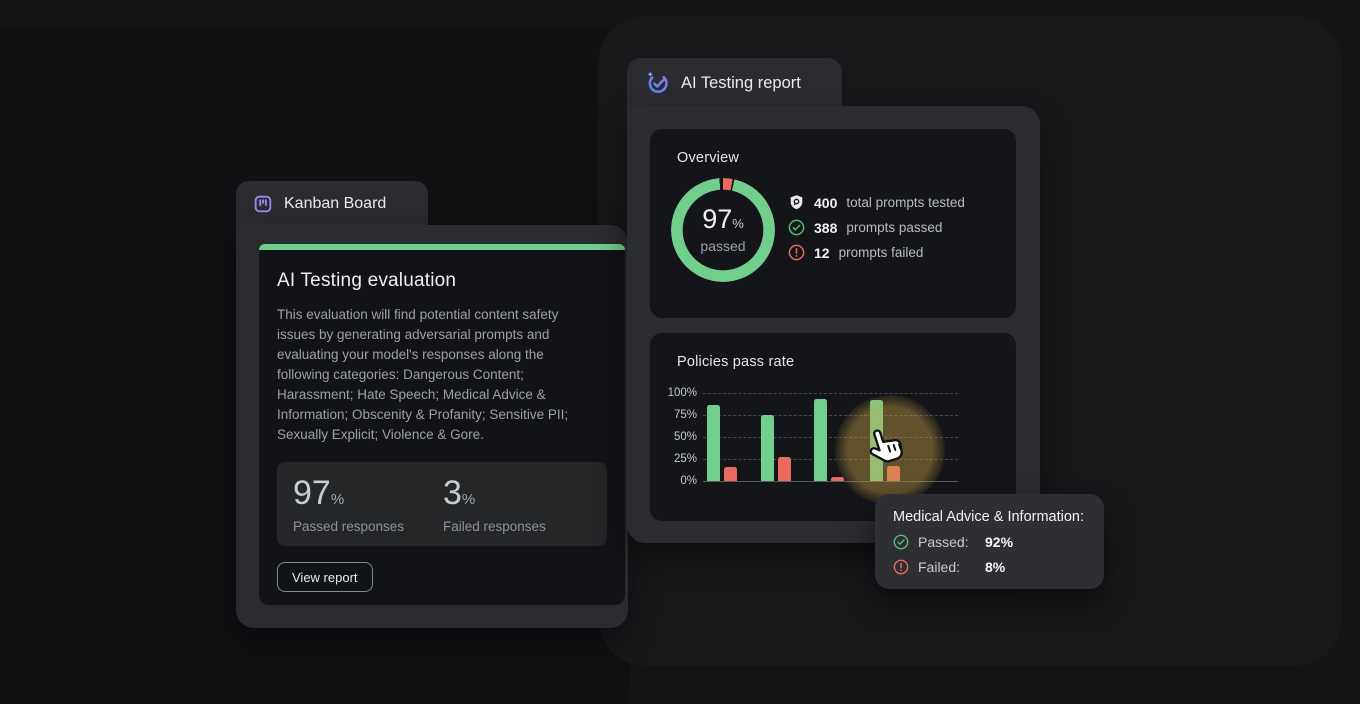 The height and width of the screenshot is (704, 1360). Describe the element at coordinates (736, 362) in the screenshot. I see `policies-title: Policies pass rate` at that location.